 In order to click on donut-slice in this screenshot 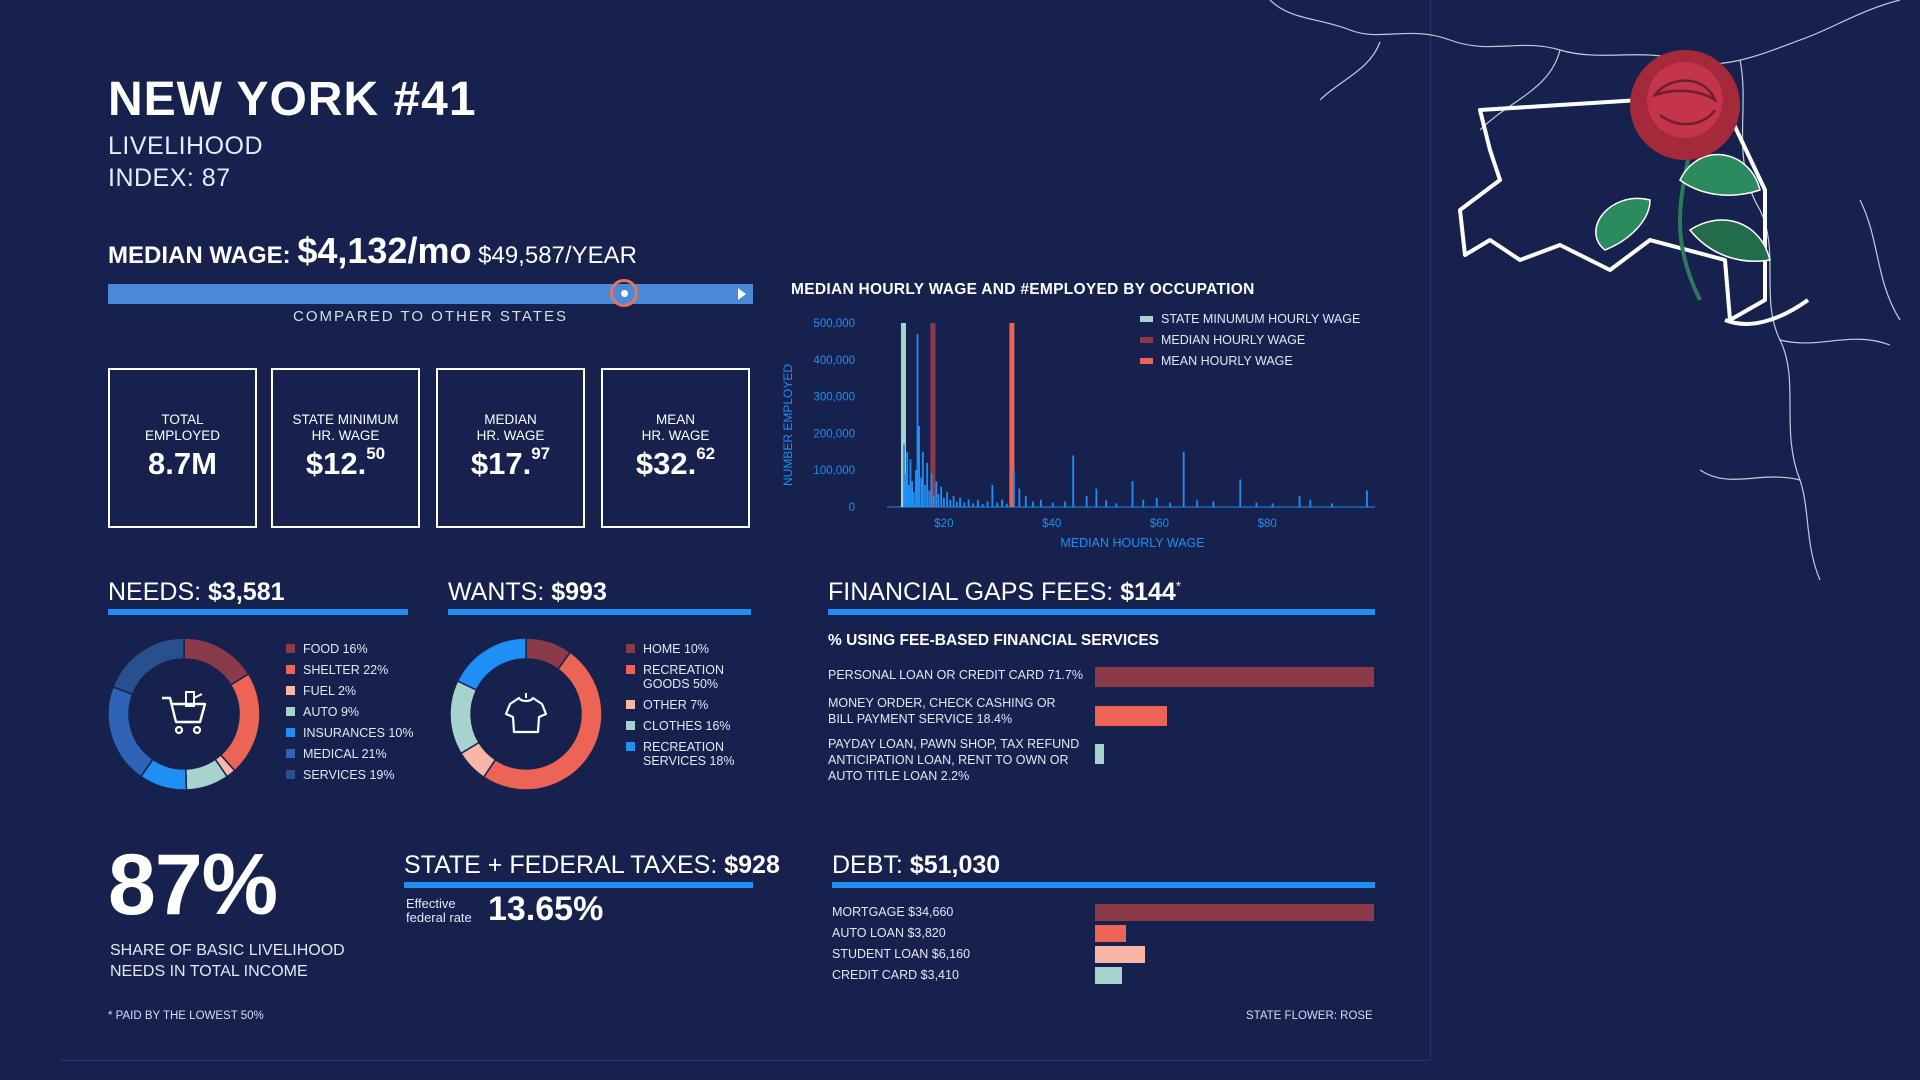, I will do `click(464, 717)`.